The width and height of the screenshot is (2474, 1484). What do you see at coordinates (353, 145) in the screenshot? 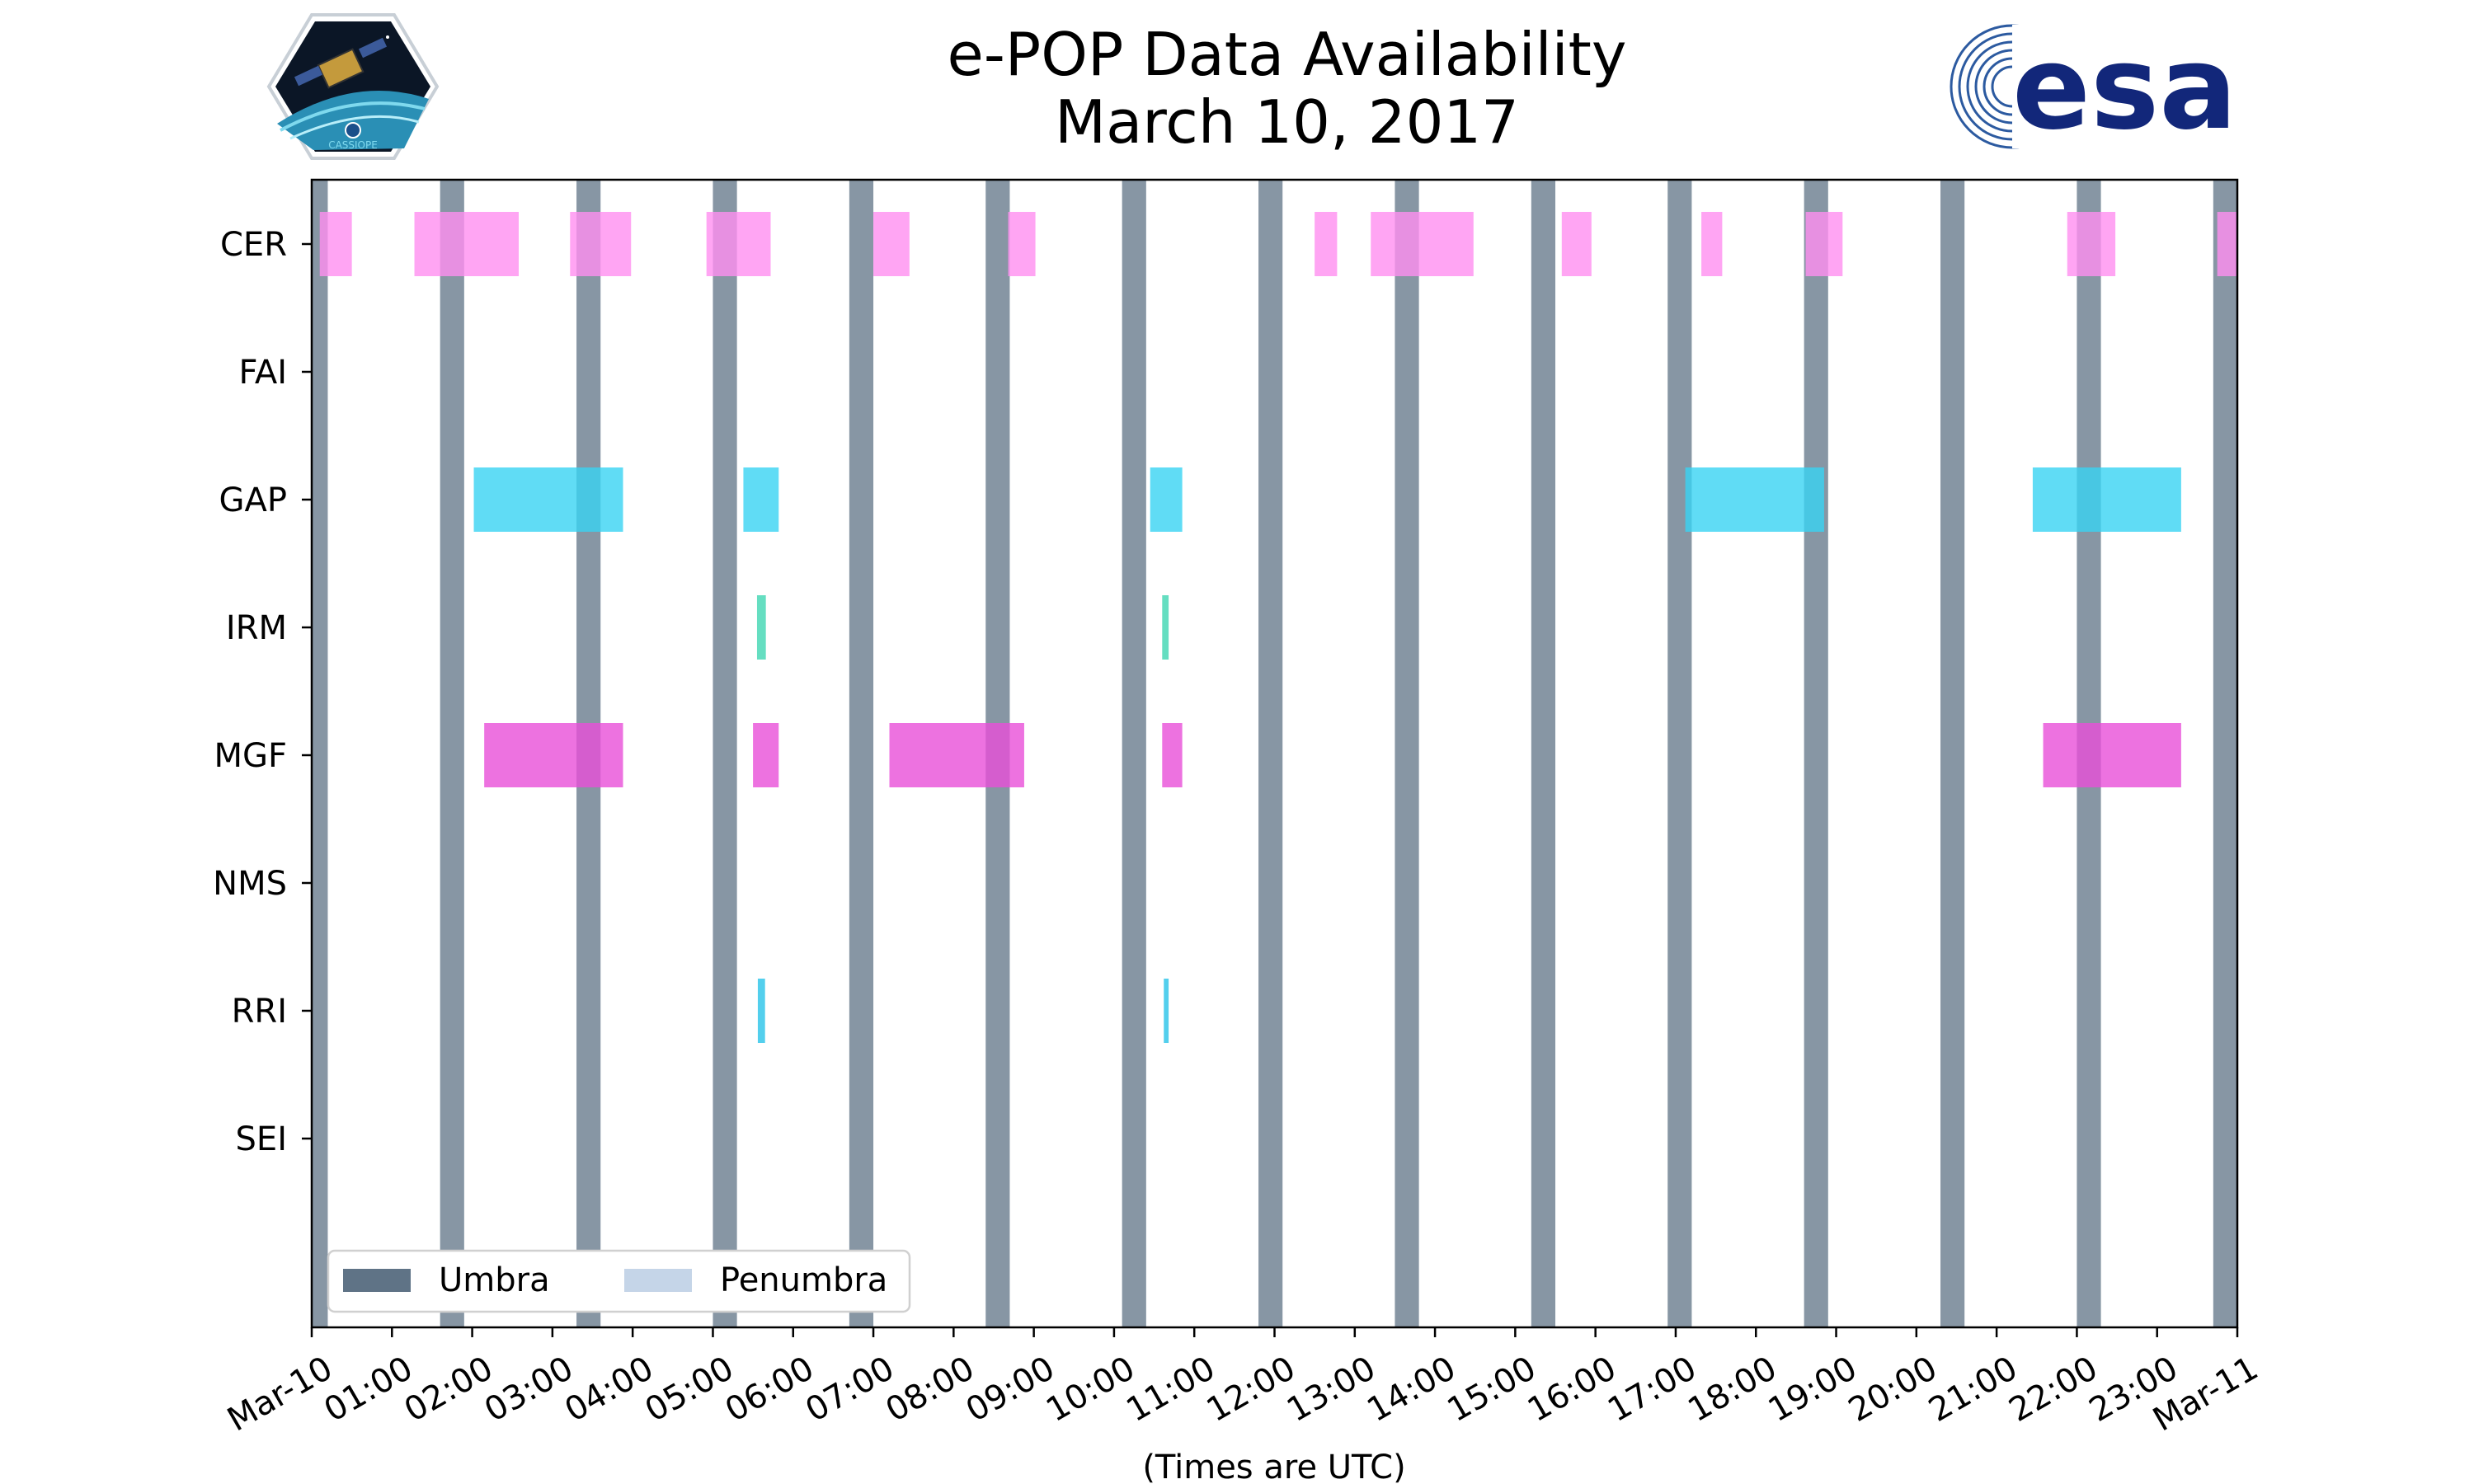
I see `cassiope-logo-text: CASSIOPE` at bounding box center [353, 145].